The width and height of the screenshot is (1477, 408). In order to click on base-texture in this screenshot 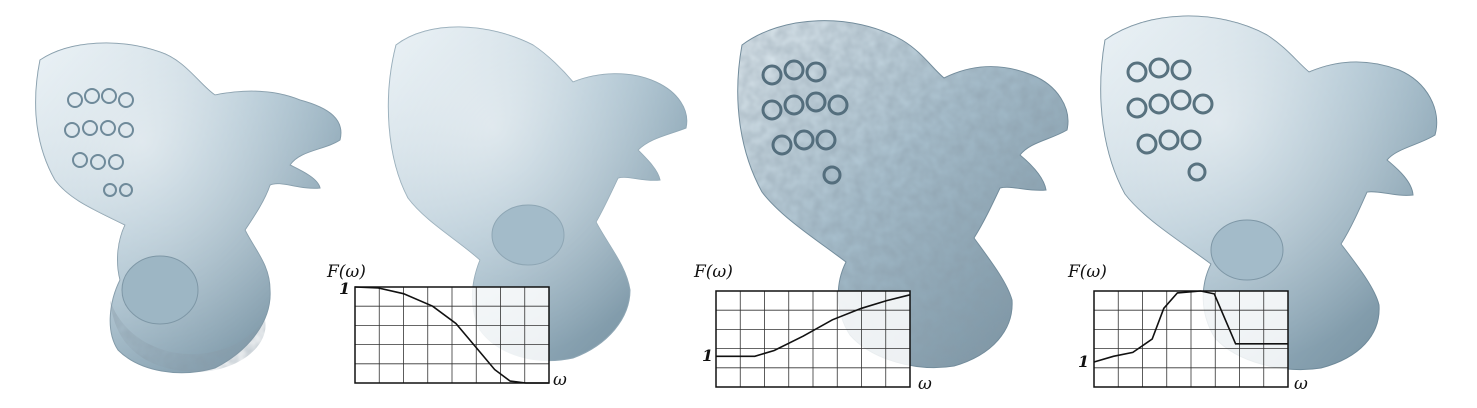, I will do `click(188, 336)`.